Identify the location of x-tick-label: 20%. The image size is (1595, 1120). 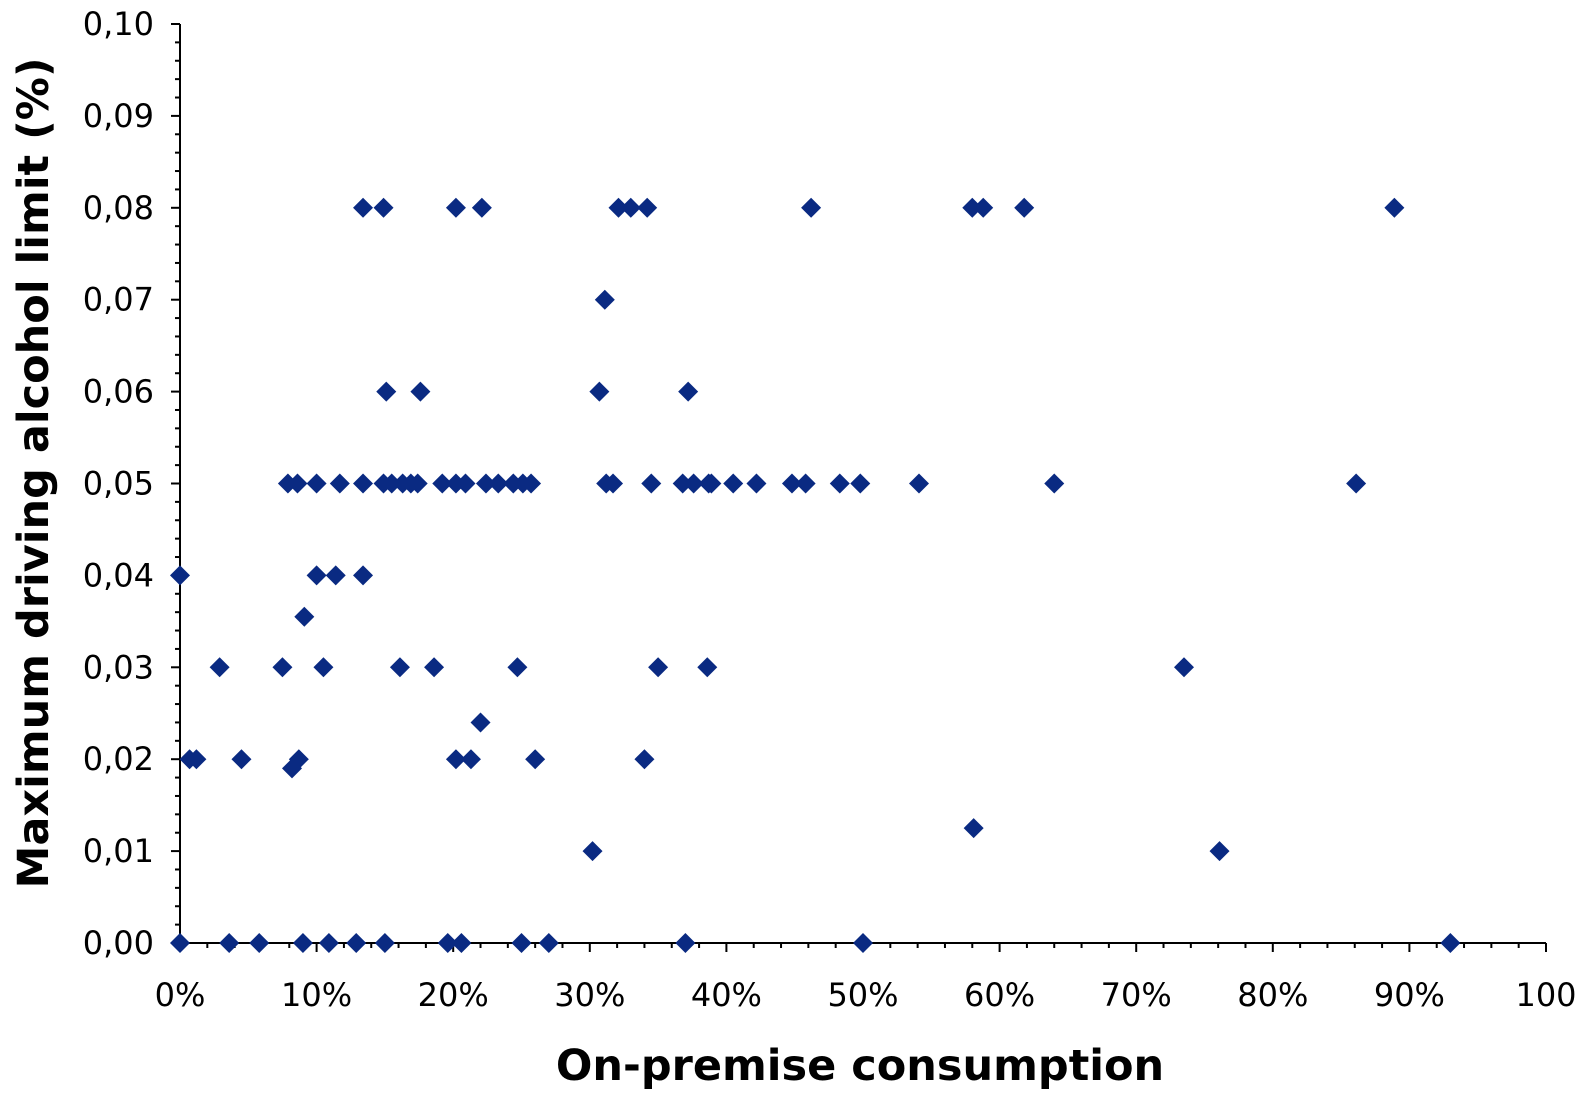
(453, 995).